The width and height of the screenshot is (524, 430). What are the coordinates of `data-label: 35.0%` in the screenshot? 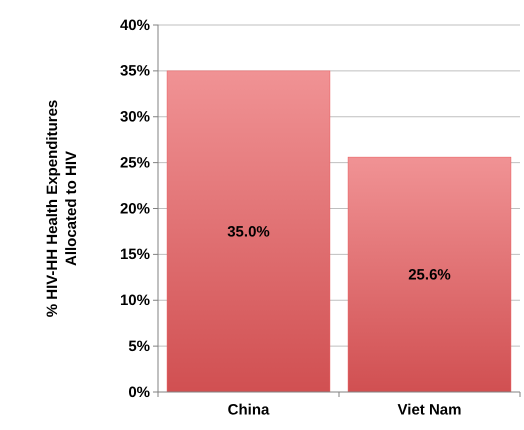 It's located at (248, 231).